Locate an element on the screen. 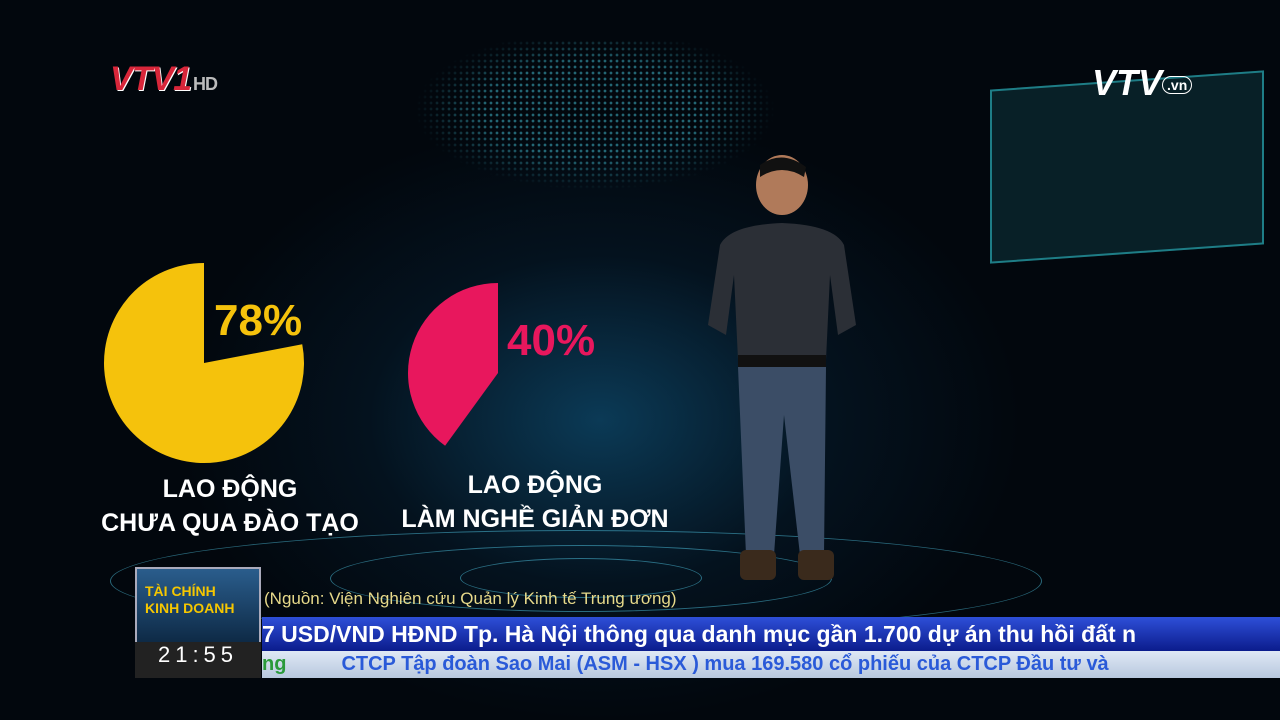  pie-slice-untrained-labor is located at coordinates (203, 363).